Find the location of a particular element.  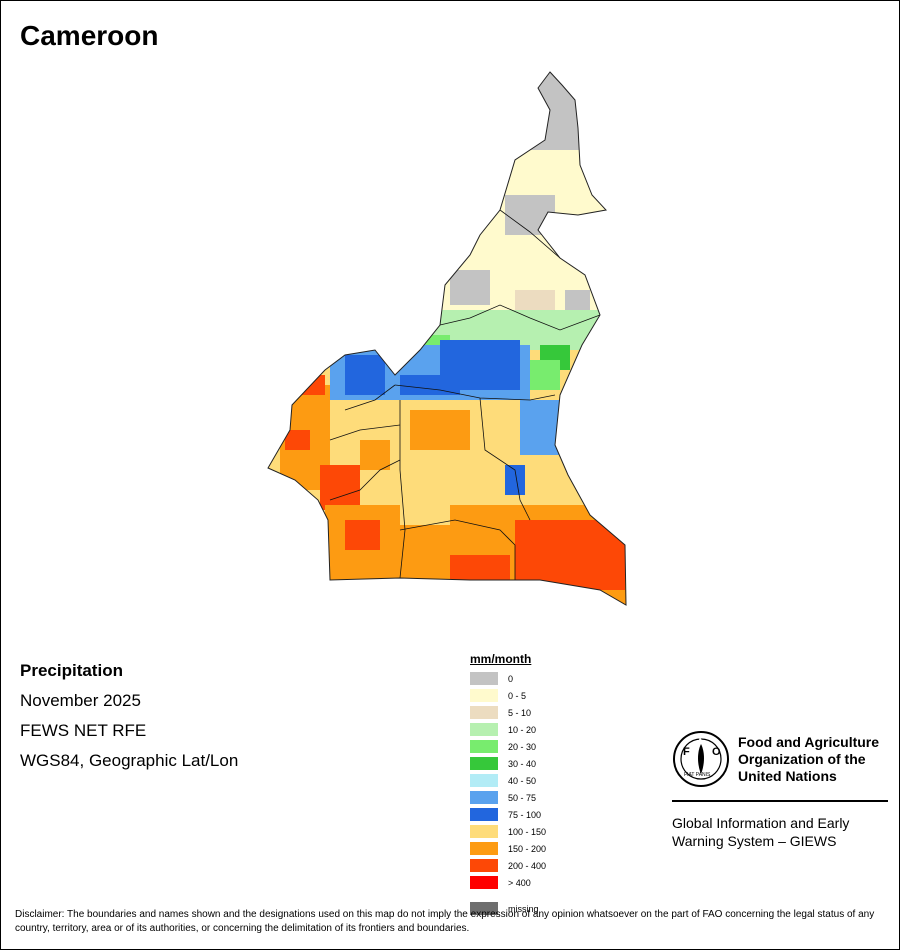

svg-text: FIAT PANIS is located at coordinates (697, 775).